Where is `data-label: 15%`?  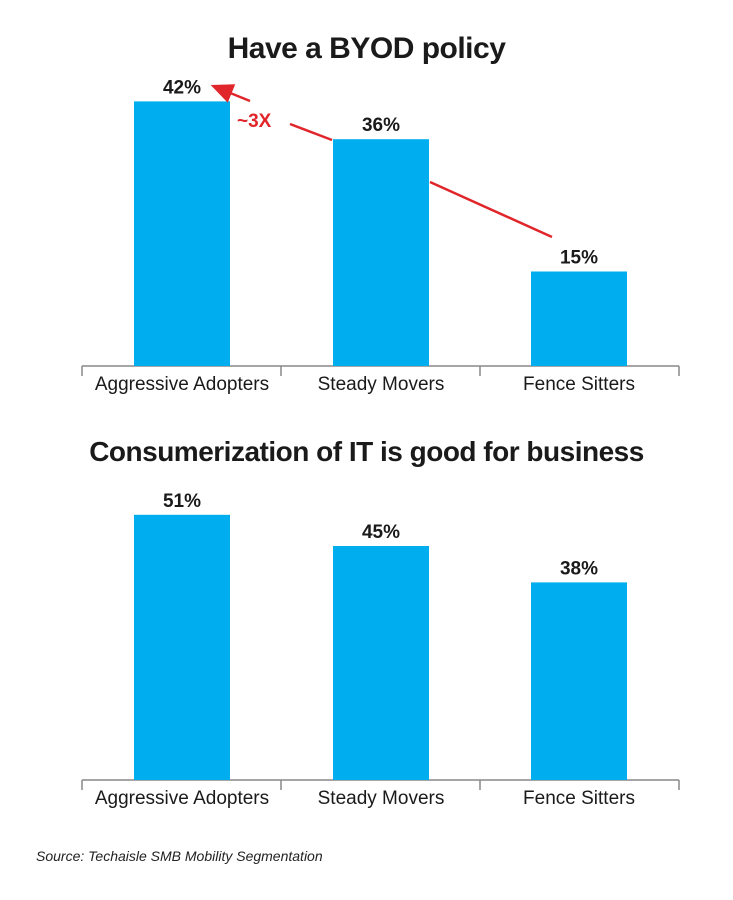
data-label: 15% is located at coordinates (579, 258).